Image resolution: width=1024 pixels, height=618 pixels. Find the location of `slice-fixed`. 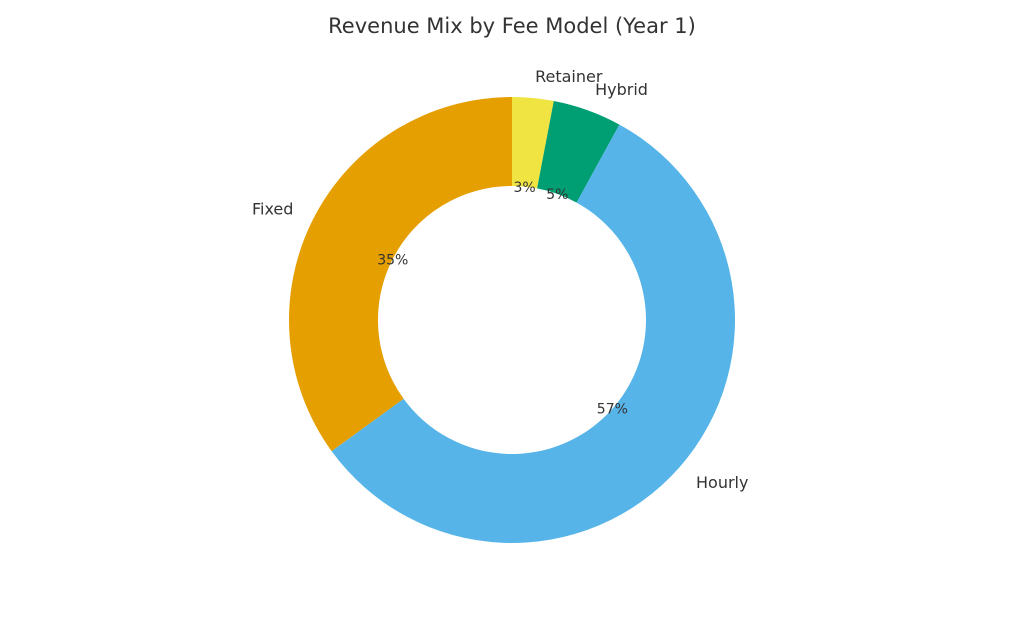

slice-fixed is located at coordinates (400, 274).